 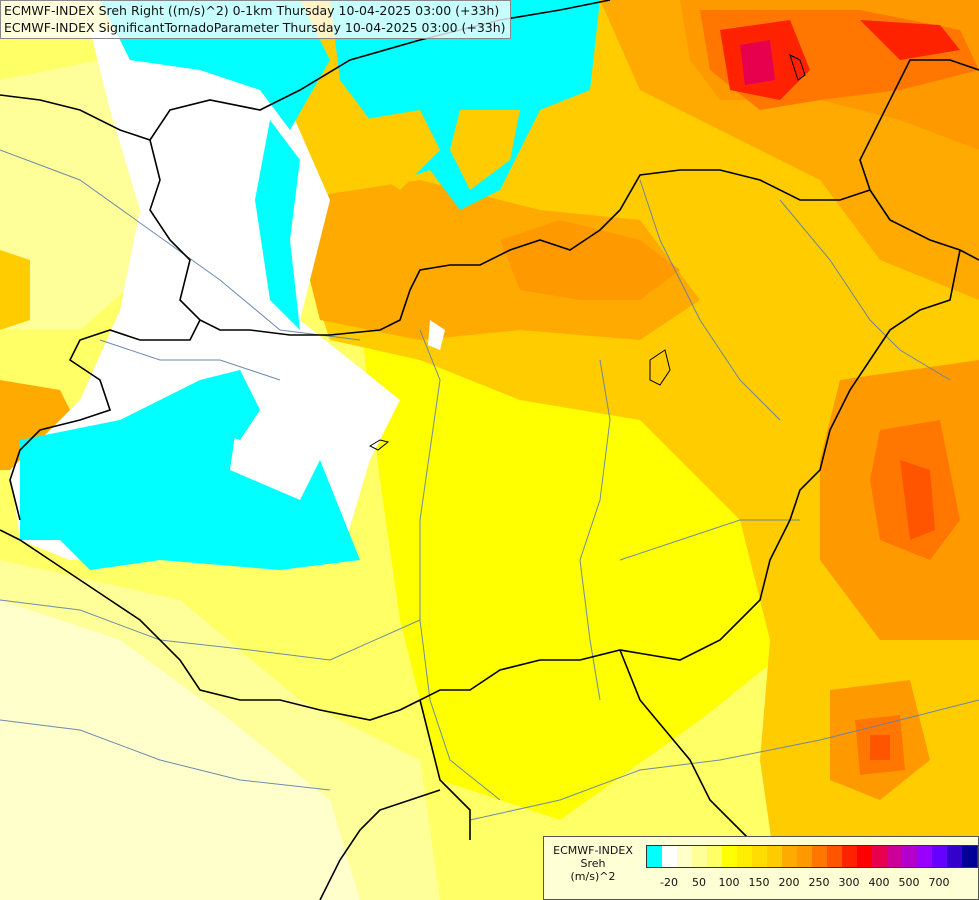 What do you see at coordinates (729, 882) in the screenshot?
I see `legend-tick-label: 100` at bounding box center [729, 882].